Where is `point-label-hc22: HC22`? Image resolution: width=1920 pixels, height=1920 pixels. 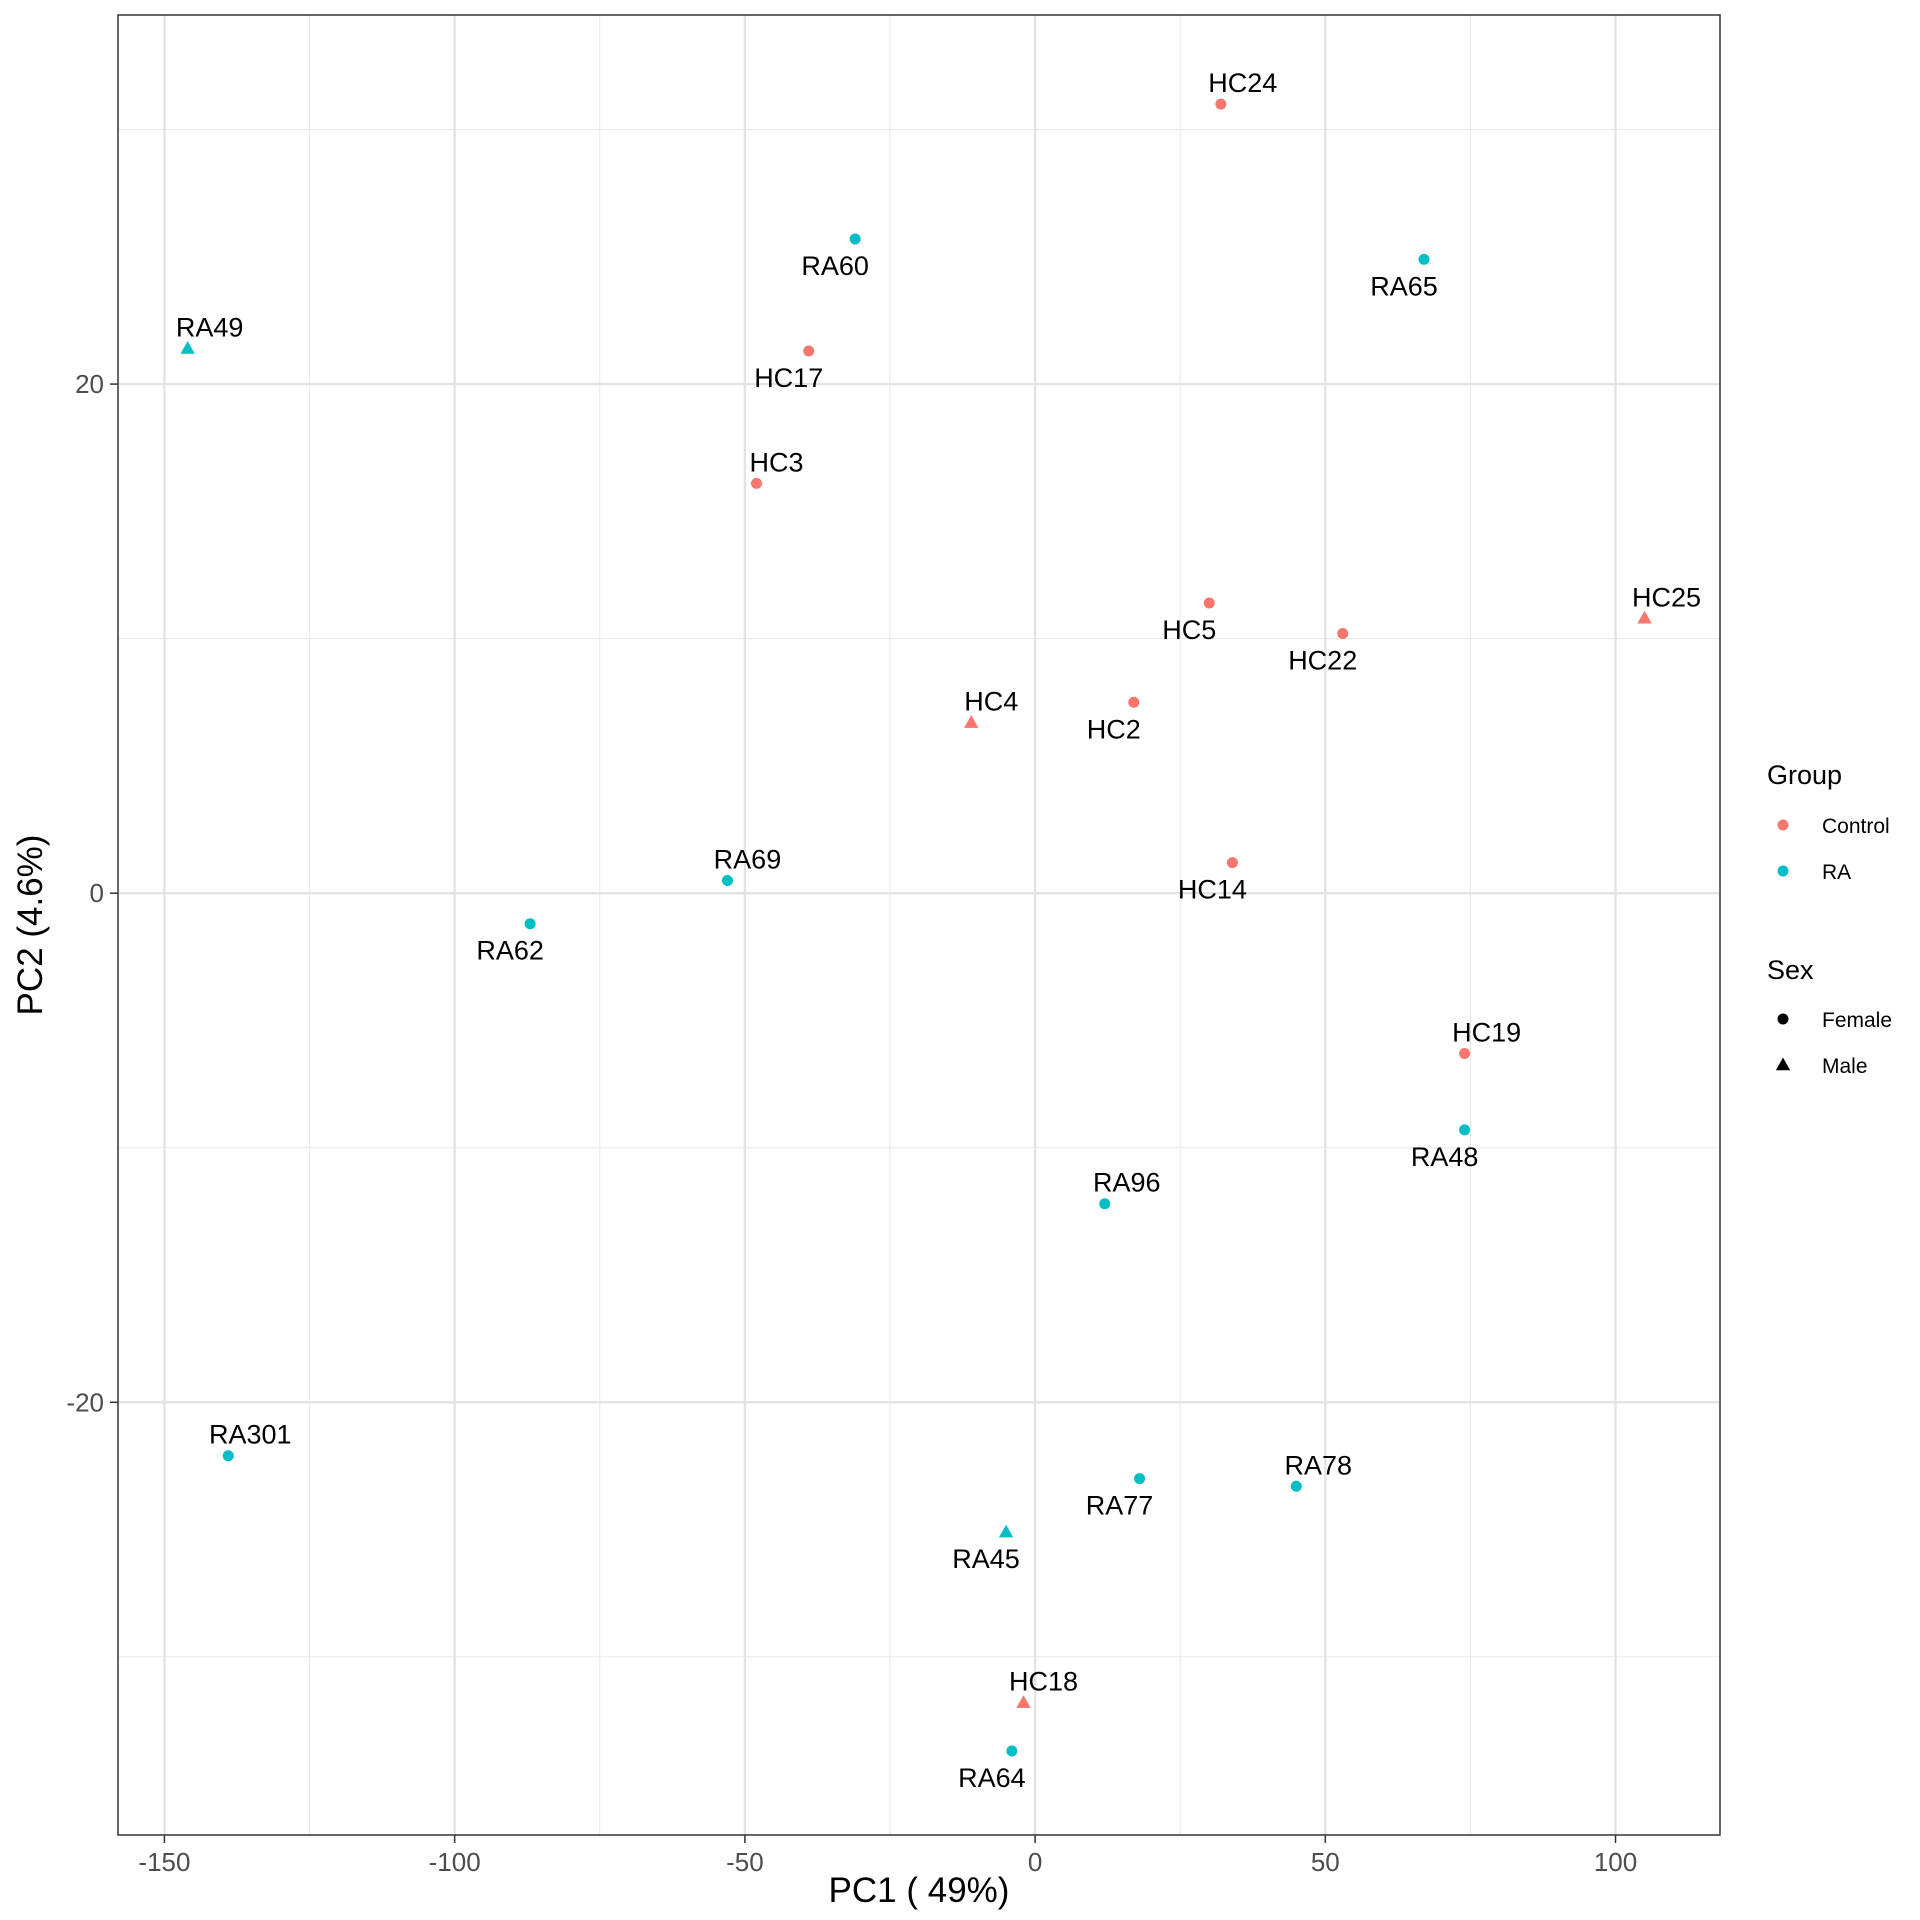
point-label-hc22: HC22 is located at coordinates (1322, 661).